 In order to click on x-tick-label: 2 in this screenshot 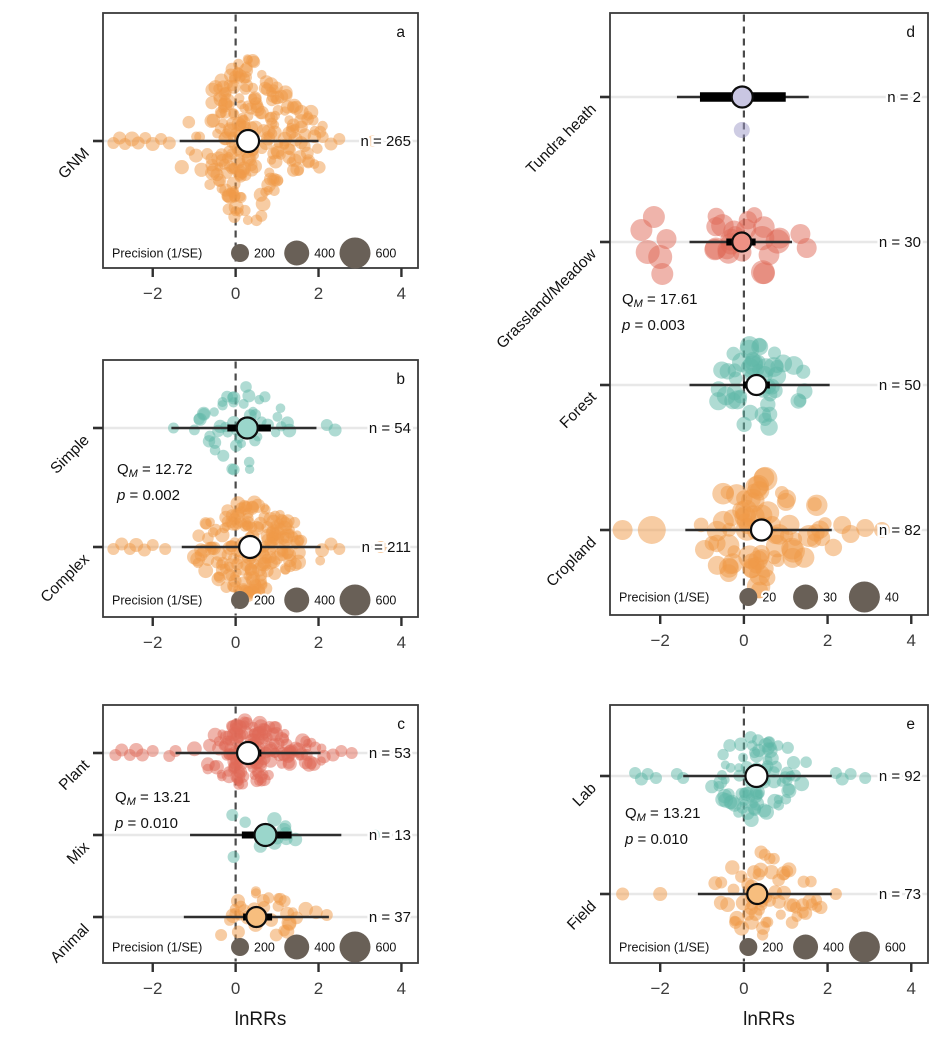, I will do `click(827, 988)`.